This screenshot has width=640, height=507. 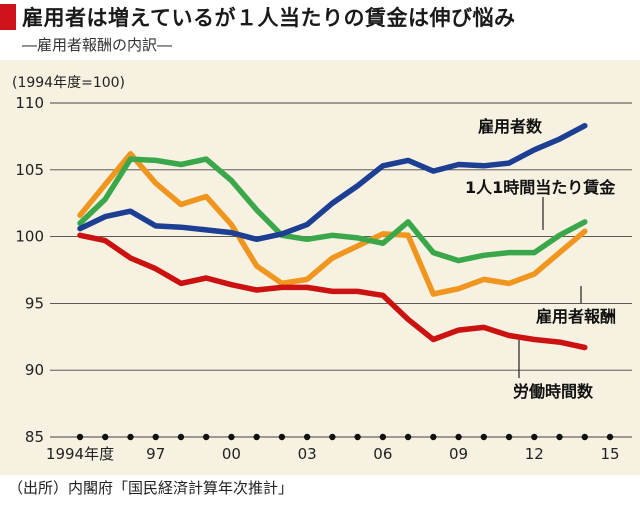 What do you see at coordinates (68, 83) in the screenshot?
I see `unit-label: (1994年度=100)` at bounding box center [68, 83].